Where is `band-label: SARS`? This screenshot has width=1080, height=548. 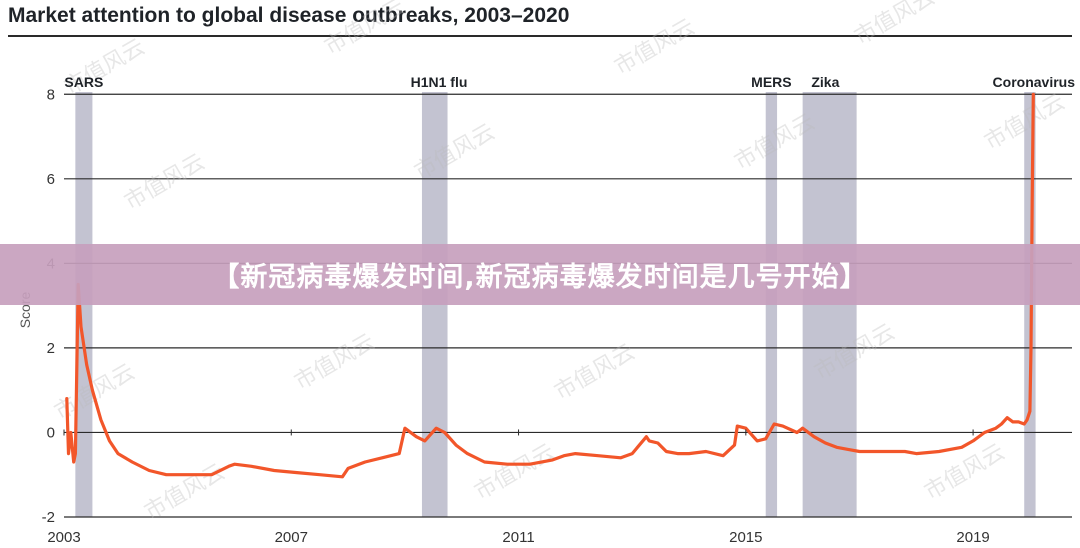 band-label: SARS is located at coordinates (83, 82).